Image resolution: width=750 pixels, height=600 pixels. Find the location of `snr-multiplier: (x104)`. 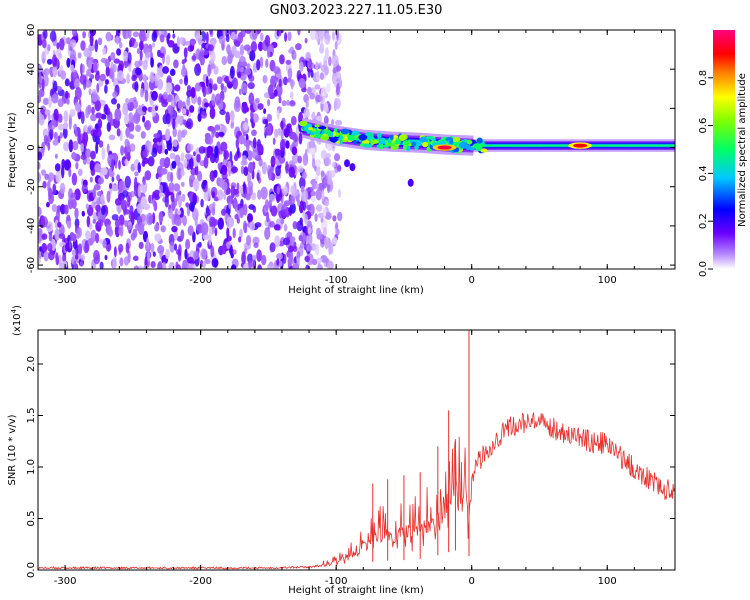

snr-multiplier: (x104) is located at coordinates (16, 320).